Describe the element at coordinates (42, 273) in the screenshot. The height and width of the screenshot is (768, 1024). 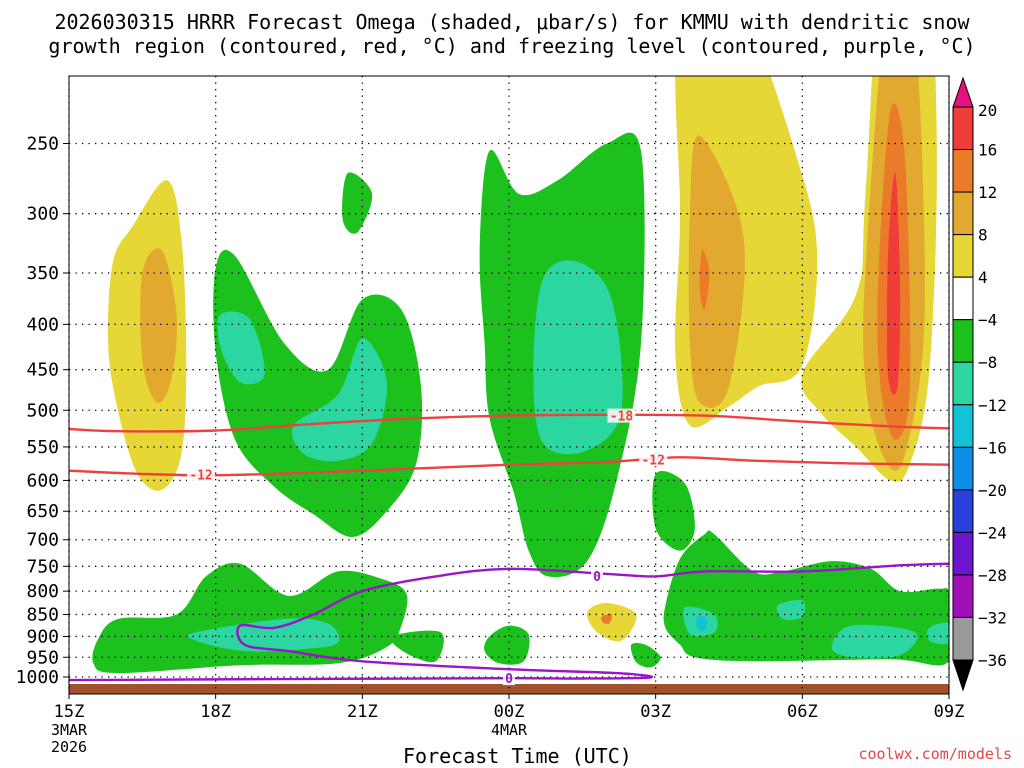
I see `ytick-label-350: 350` at that location.